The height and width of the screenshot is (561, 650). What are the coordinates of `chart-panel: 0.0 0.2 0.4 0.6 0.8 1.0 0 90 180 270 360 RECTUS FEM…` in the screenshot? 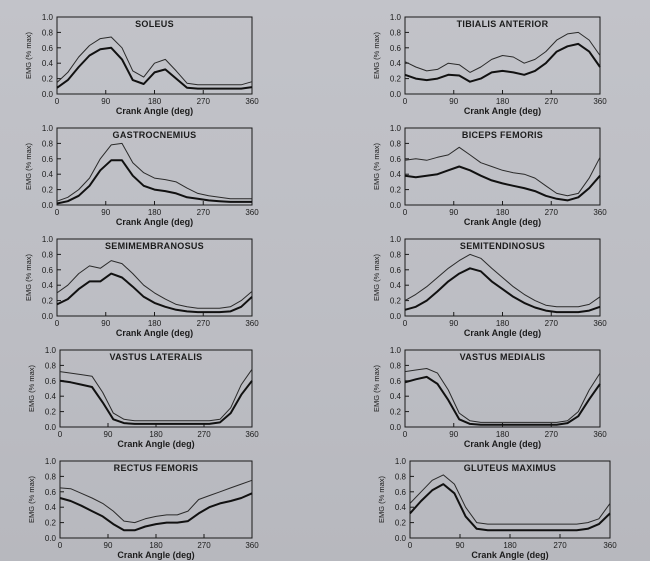 It's located at (143, 508).